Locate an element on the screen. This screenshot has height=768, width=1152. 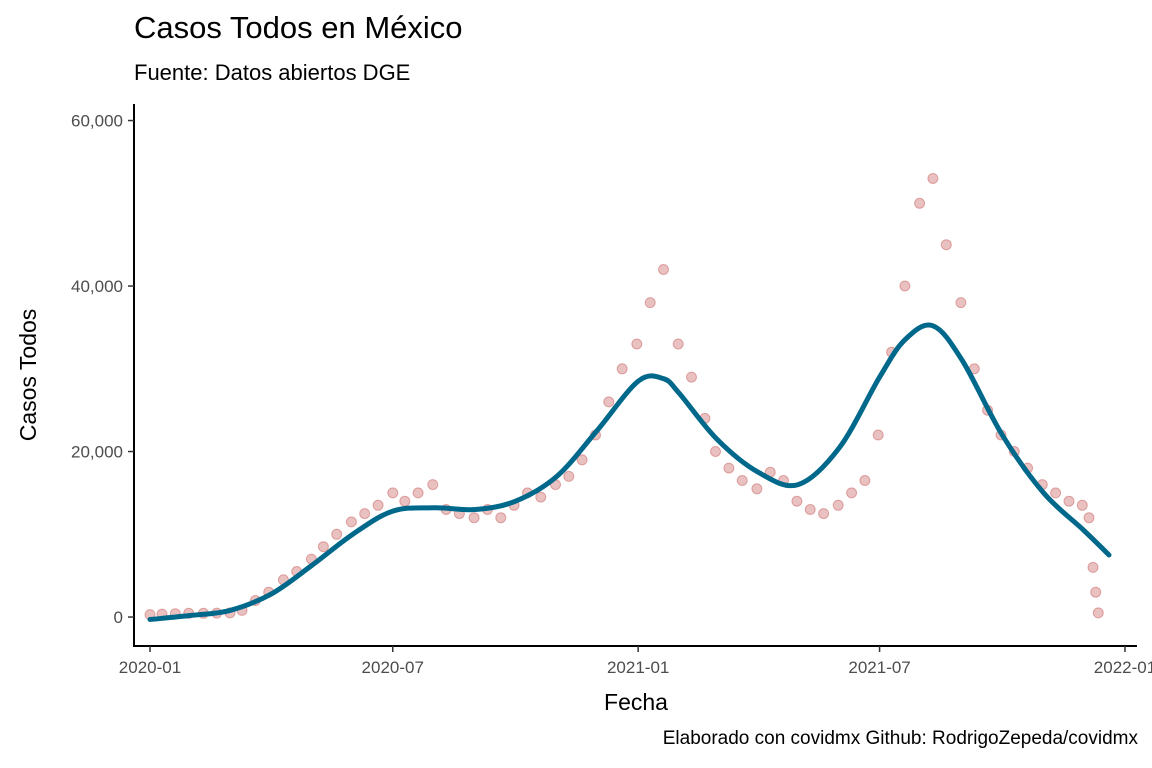
y-axis-title: Casos Todos is located at coordinates (28, 375).